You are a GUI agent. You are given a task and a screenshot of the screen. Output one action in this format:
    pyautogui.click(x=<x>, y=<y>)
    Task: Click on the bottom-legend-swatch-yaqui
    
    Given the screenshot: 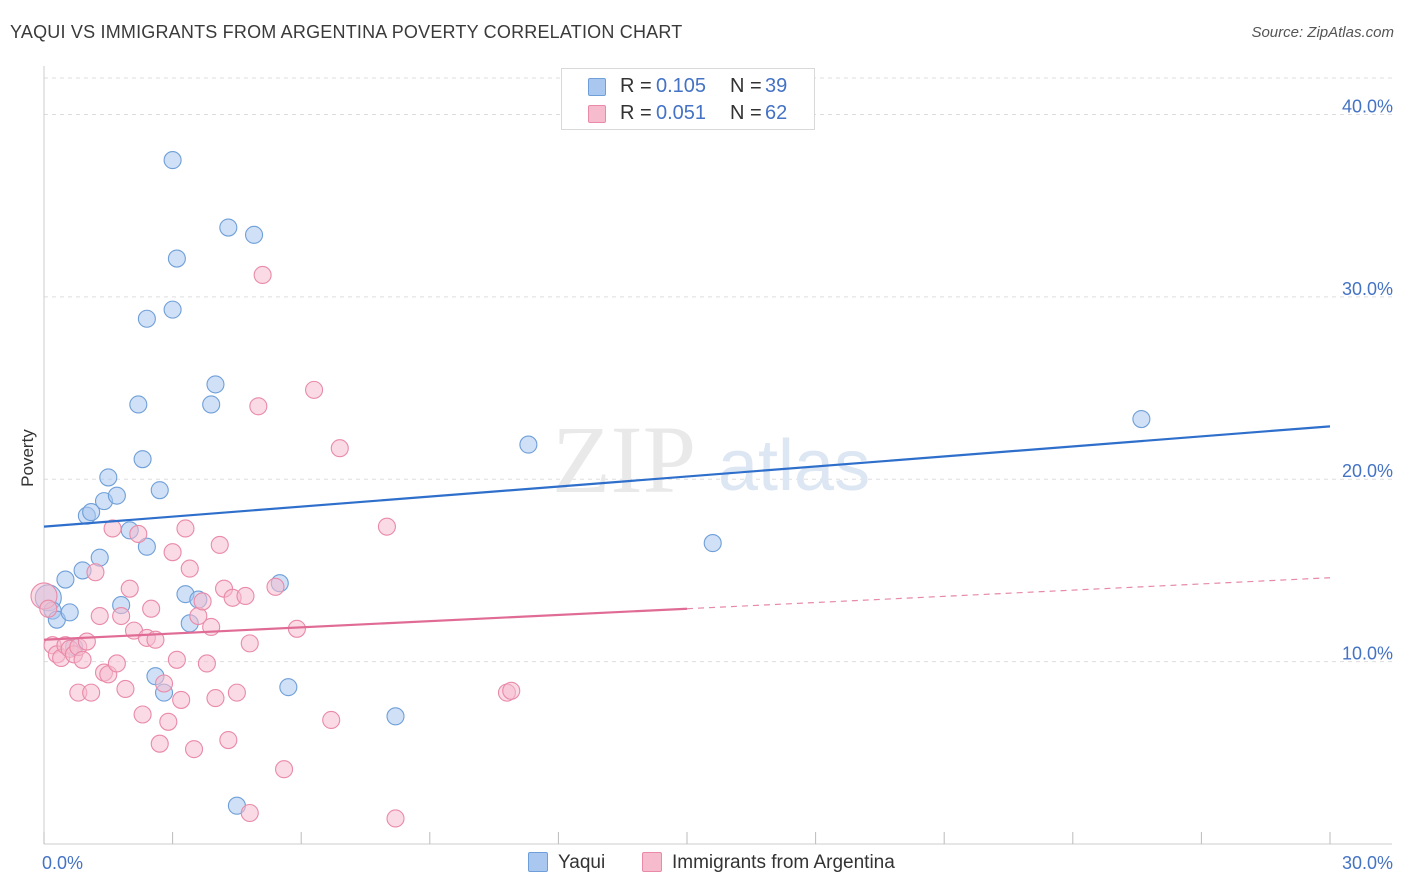 What is the action you would take?
    pyautogui.click(x=538, y=862)
    